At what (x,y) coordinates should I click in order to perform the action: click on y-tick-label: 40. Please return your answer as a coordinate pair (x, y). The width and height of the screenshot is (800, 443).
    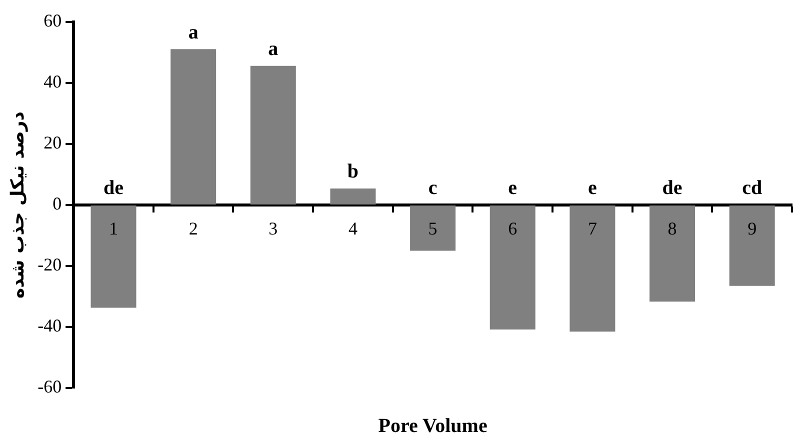
    Looking at the image, I should click on (53, 82).